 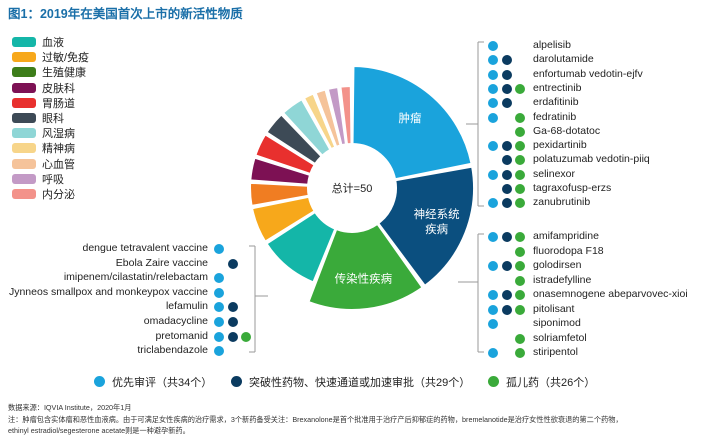 I want to click on drug-name: imipenem/cilastatin/relebactam, so click(x=135, y=277).